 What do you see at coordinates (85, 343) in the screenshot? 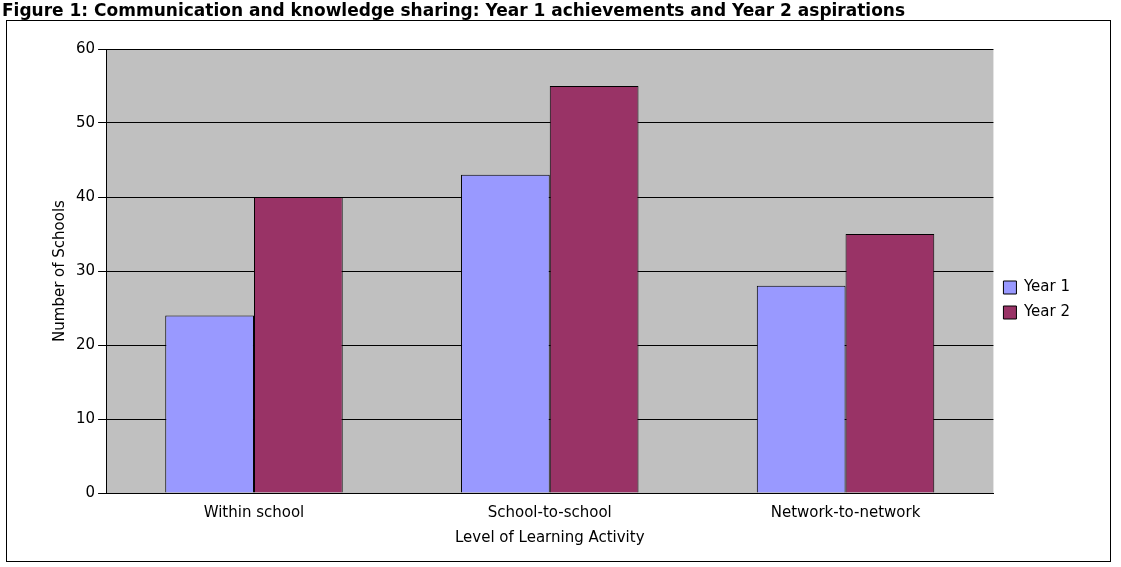
I see `y-tick-label: 20` at bounding box center [85, 343].